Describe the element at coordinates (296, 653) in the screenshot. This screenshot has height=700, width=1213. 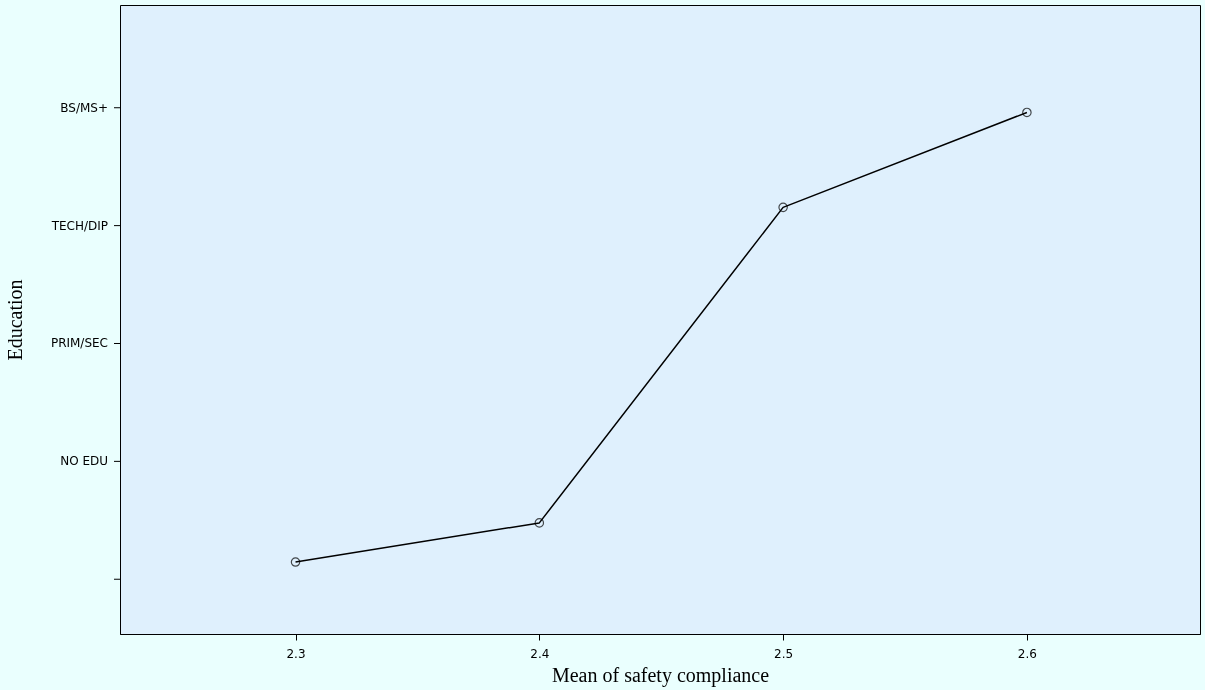
I see `x-tick-label: 2.3` at that location.